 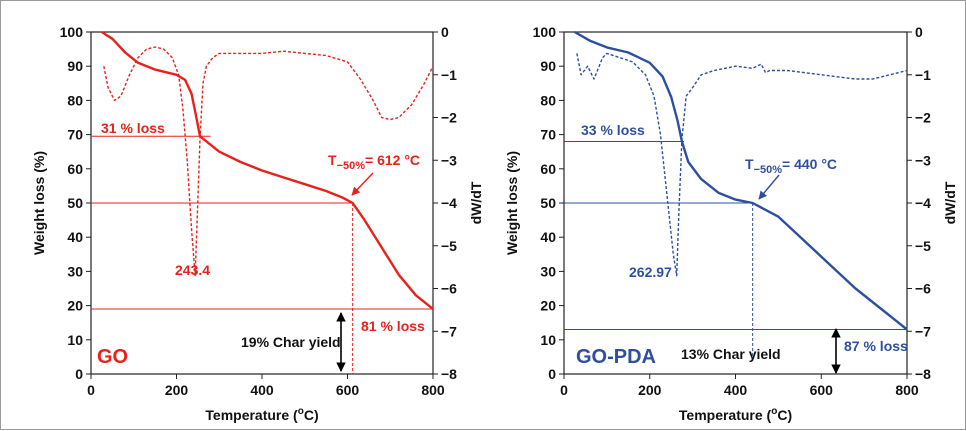 I want to click on panel-label: GO-PDA, so click(x=616, y=357).